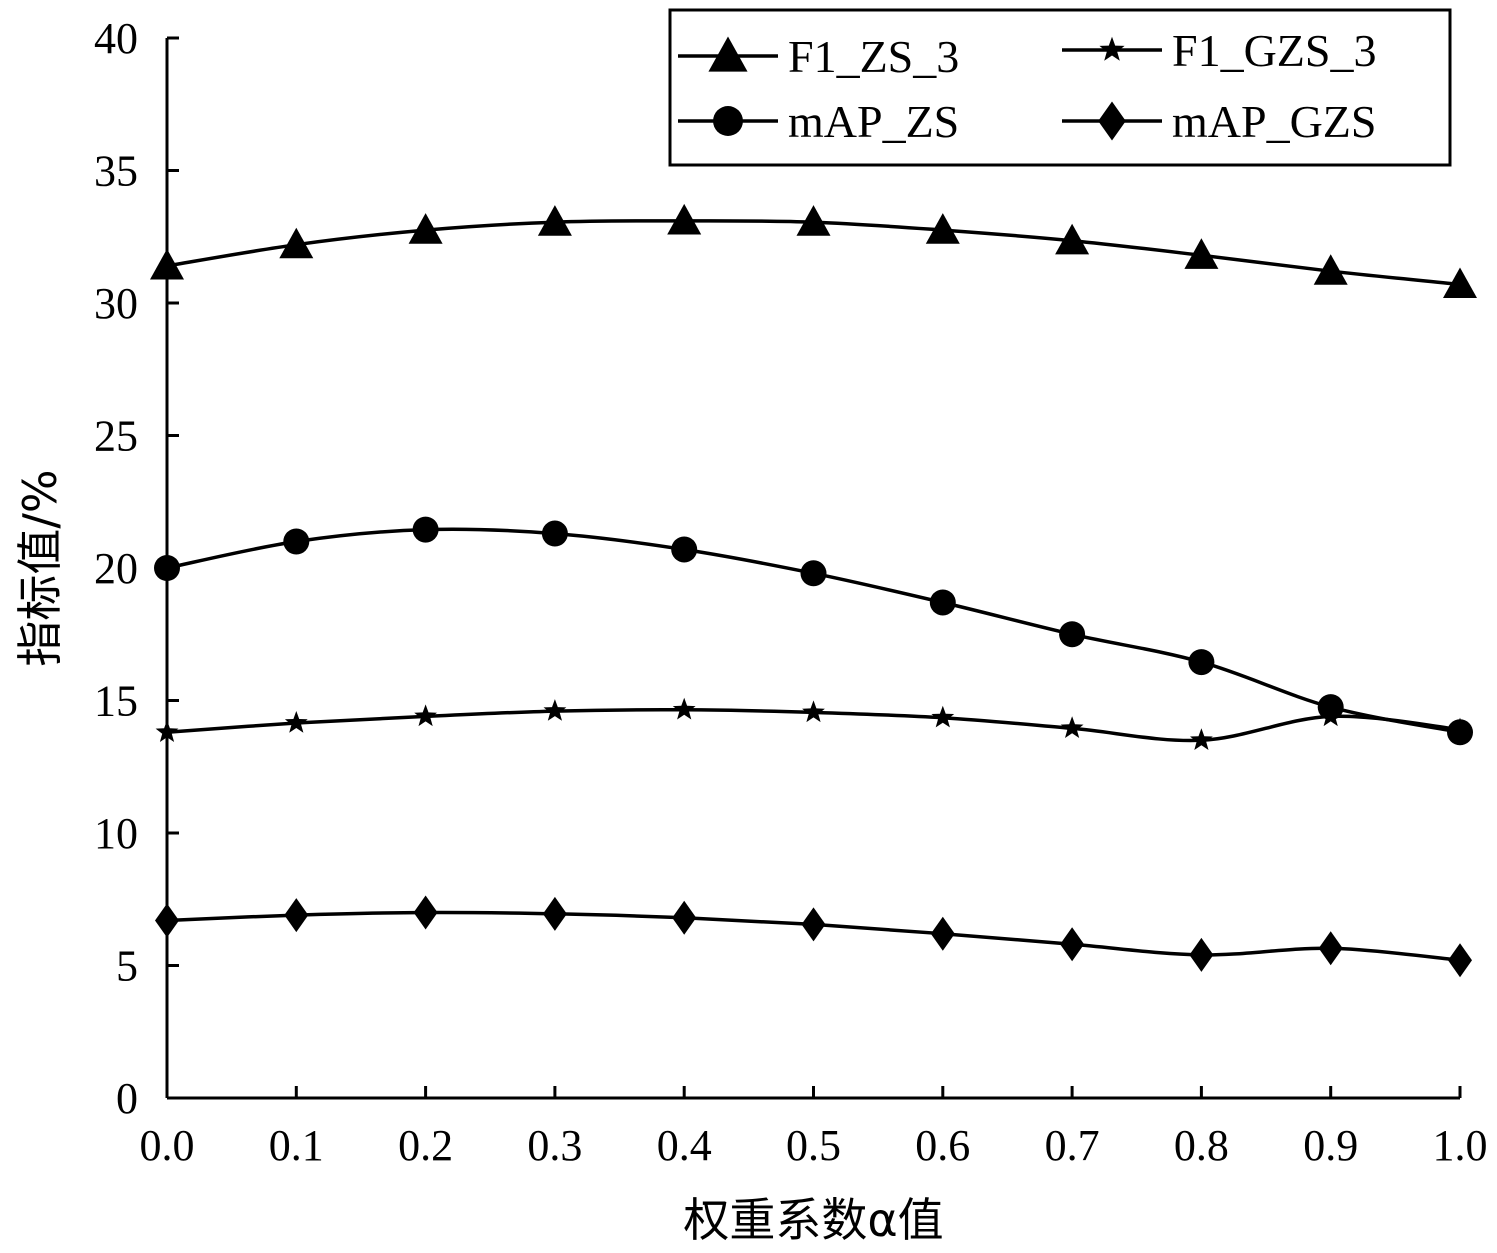  I want to click on legend-marker-diamond, so click(1112, 121).